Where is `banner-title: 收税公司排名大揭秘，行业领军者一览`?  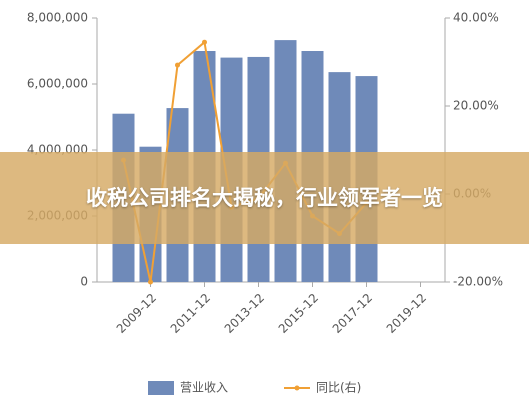
banner-title: 收税公司排名大揭秘，行业领军者一览 is located at coordinates (264, 198).